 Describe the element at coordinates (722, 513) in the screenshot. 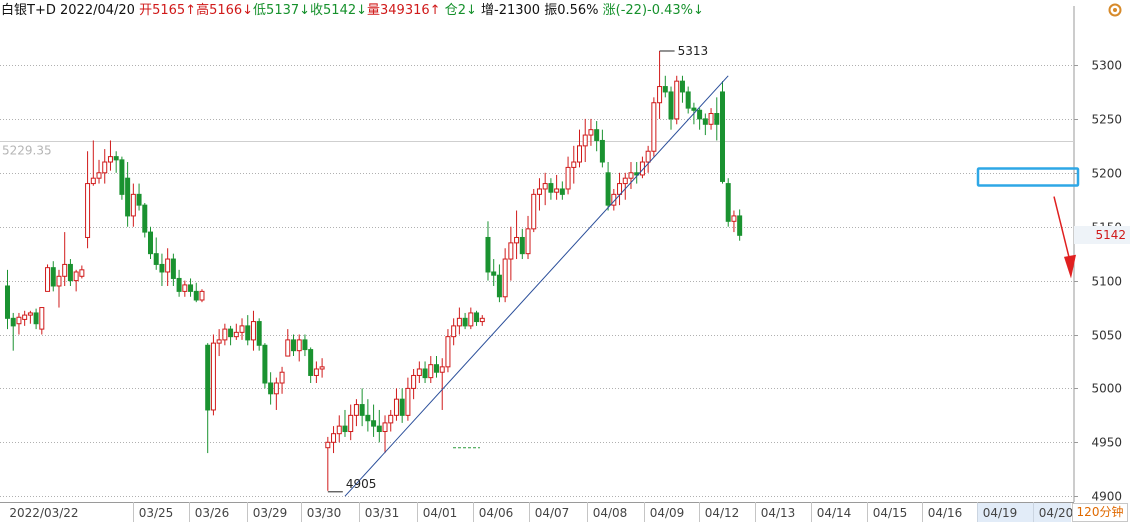

I see `x-tick-label: 04/12` at that location.